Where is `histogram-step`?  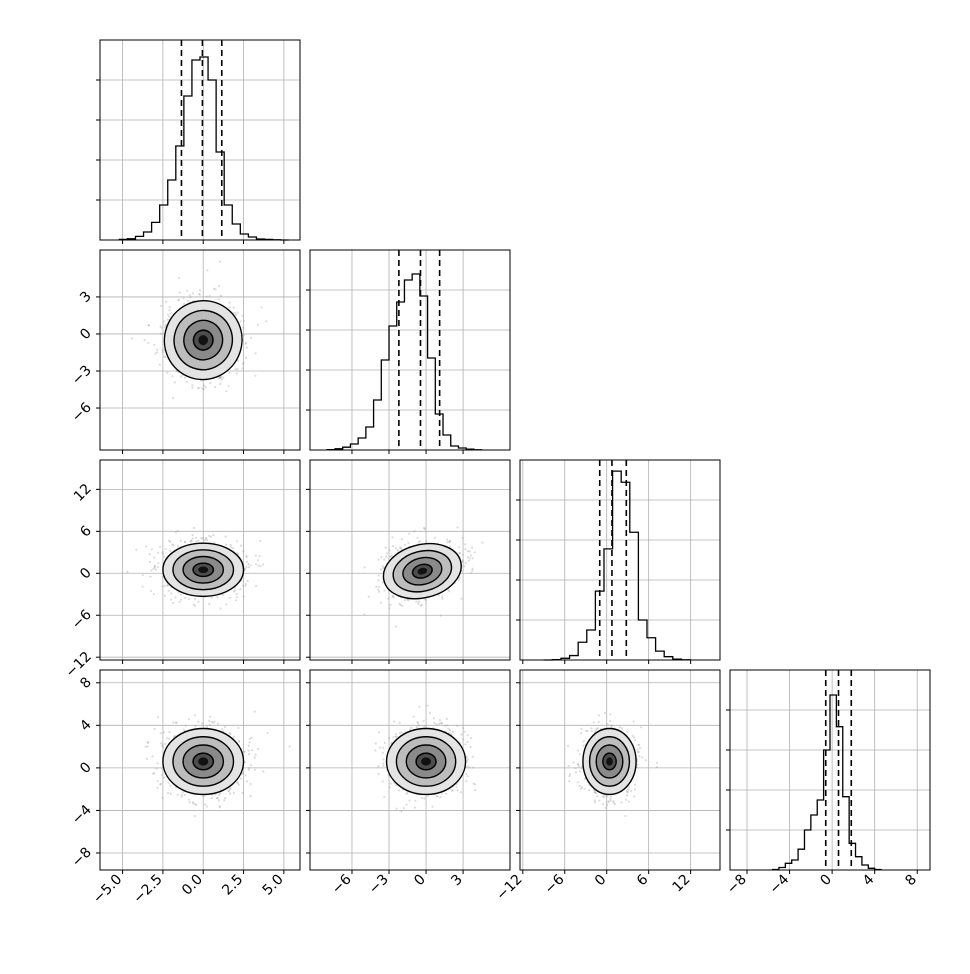
histogram-step is located at coordinates (826, 782).